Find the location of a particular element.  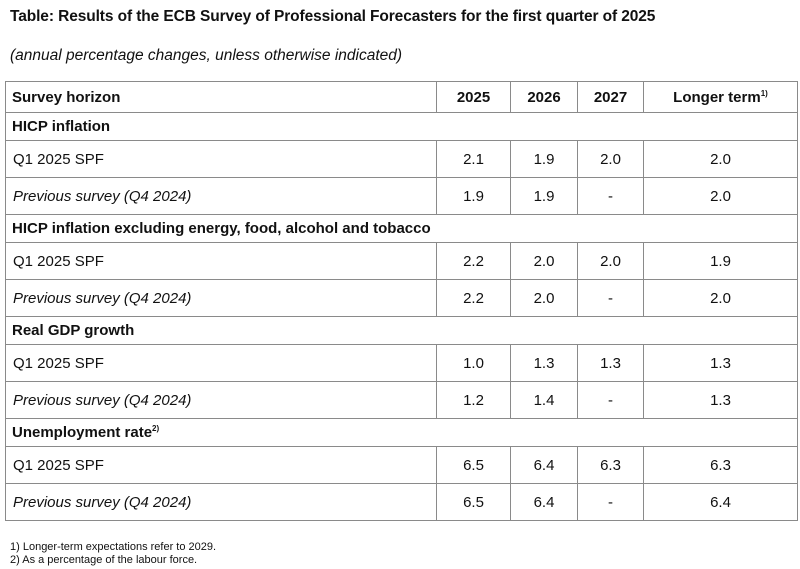

table-row: Previous survey (Q4 2024) 6.5 6.4 - 6.4 is located at coordinates (401, 502).